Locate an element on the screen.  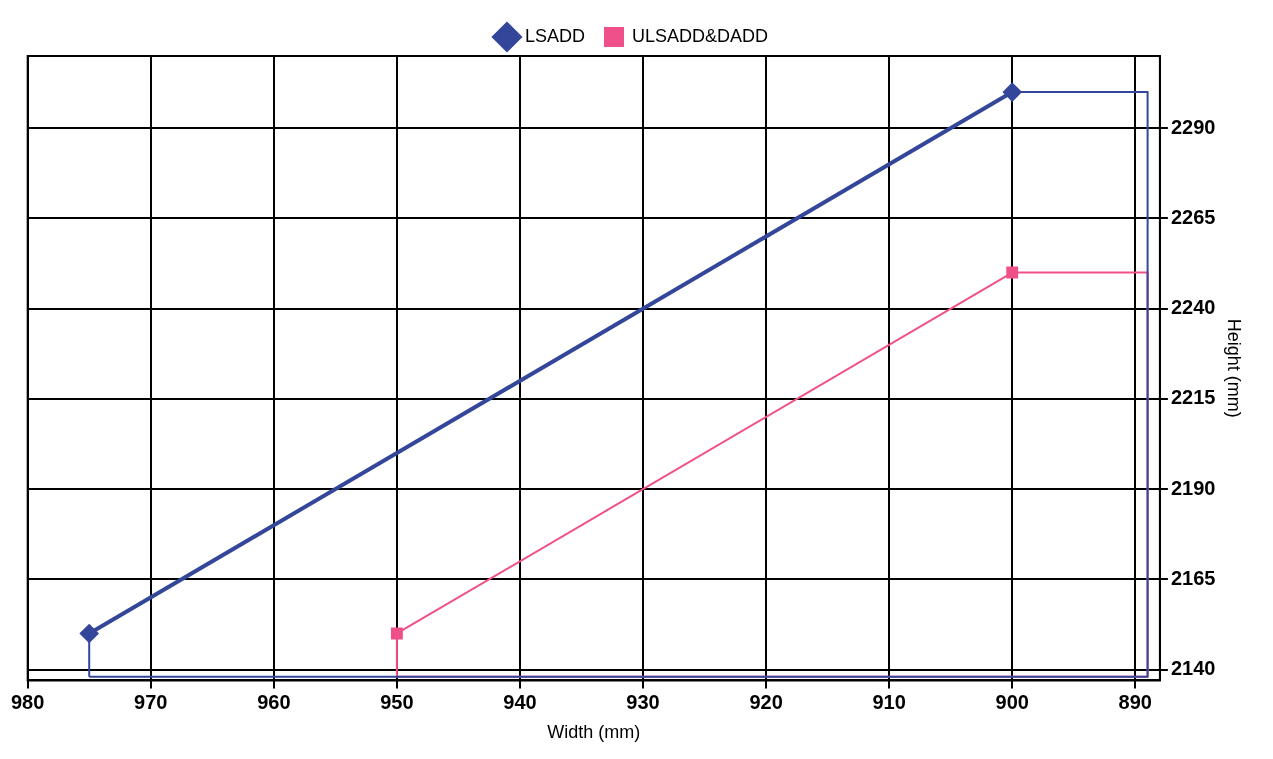
legend-label: LSADD is located at coordinates (555, 35).